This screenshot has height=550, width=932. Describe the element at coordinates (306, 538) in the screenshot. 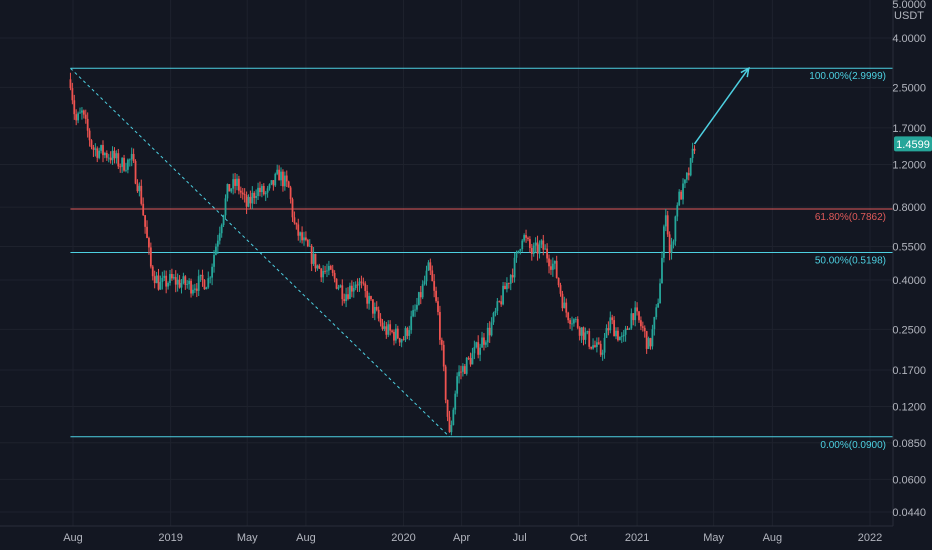

I see `x-tick-label: Aug` at that location.